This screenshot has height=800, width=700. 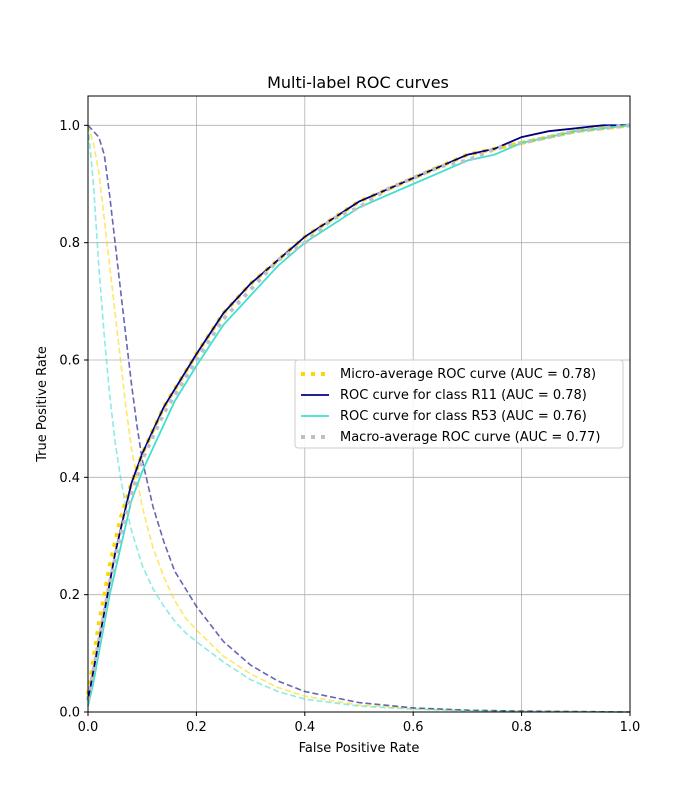 I want to click on x-tick-label: 0.6, so click(x=413, y=727).